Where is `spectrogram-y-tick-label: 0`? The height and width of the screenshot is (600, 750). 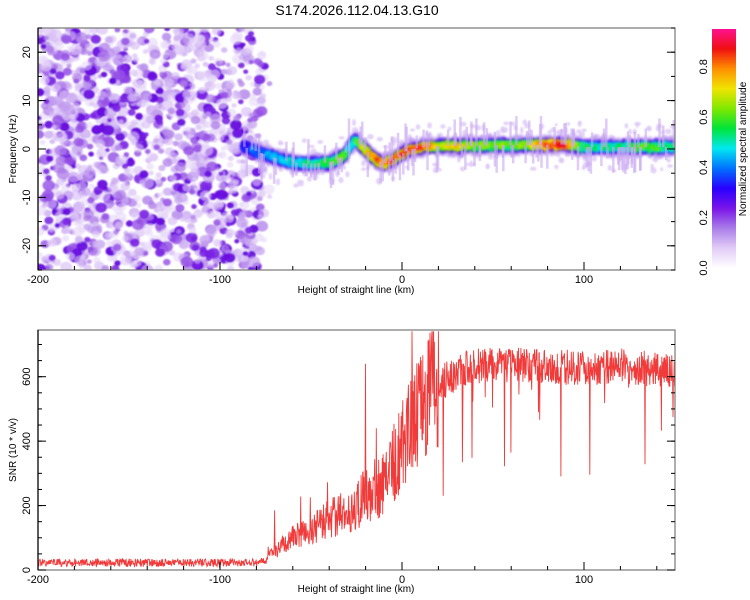 spectrogram-y-tick-label: 0 is located at coordinates (27, 149).